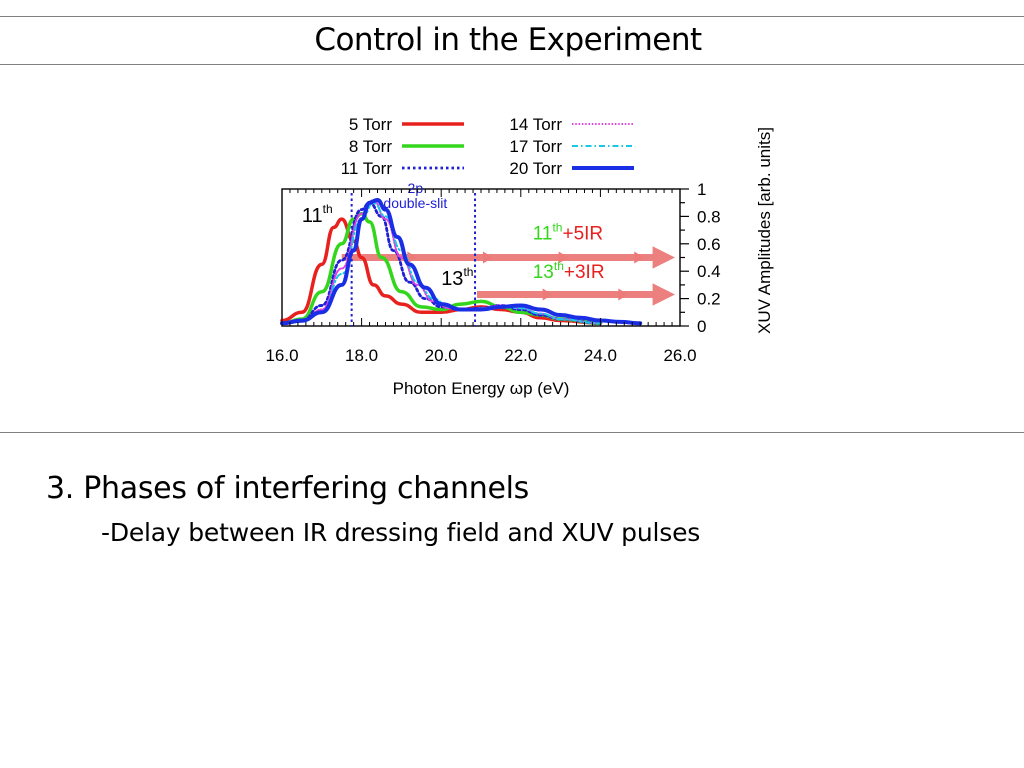  Describe the element at coordinates (569, 271) in the screenshot. I see `channel-label-133ir: 13th+3IR` at that location.